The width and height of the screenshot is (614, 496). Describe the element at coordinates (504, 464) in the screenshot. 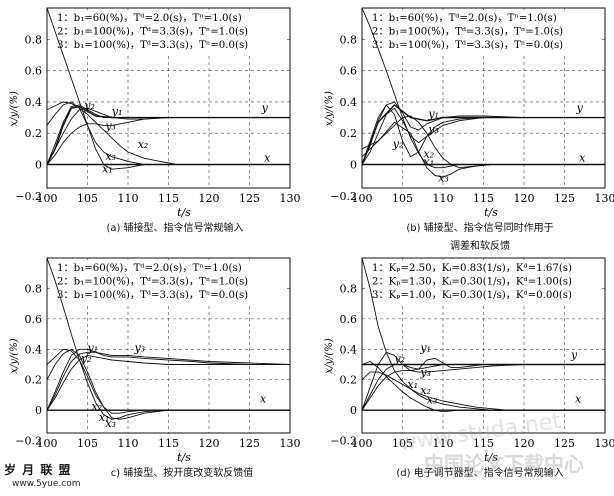

I see `bottom-right-watermark: 中国论文下载中心` at that location.